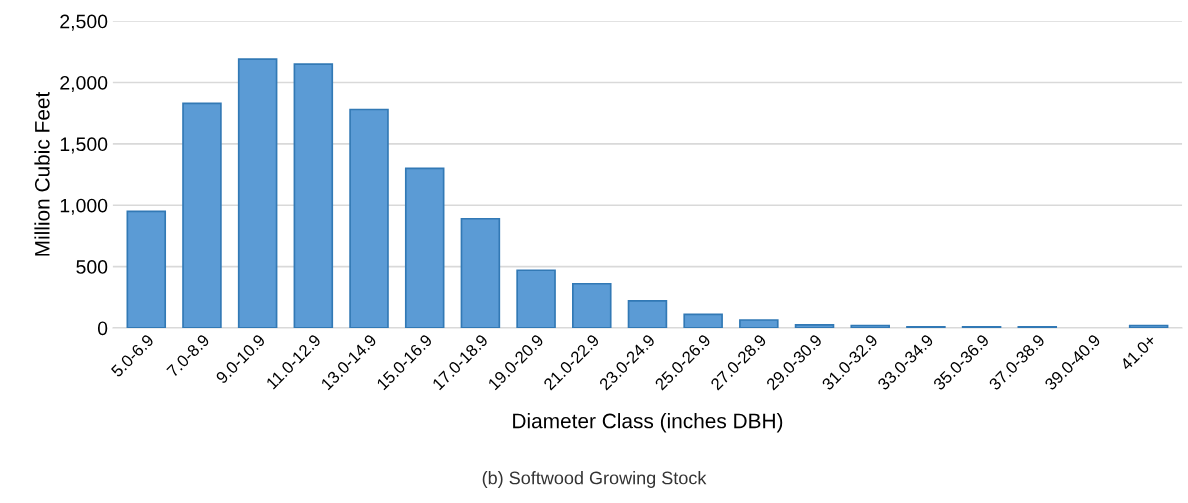  Describe the element at coordinates (594, 479) in the screenshot. I see `text: (b) Softwood Growing Stock` at that location.